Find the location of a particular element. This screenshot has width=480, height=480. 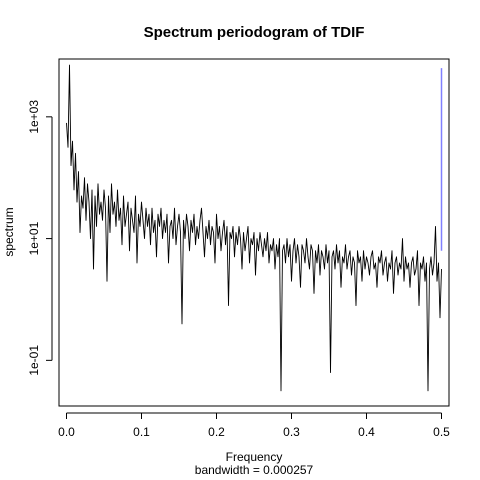

y-axis: 1e-01 1e+01 1e+03 is located at coordinates (40, 238).